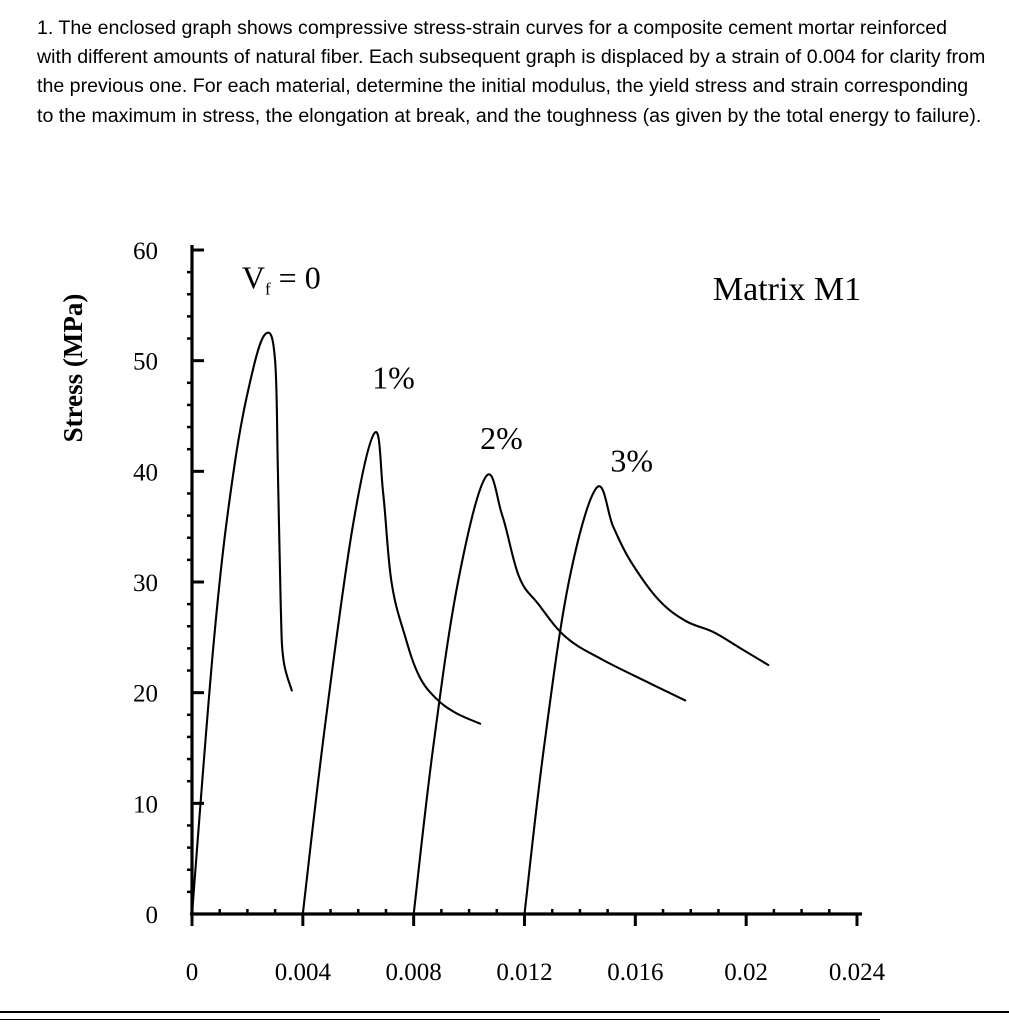 This screenshot has height=1024, width=1009. I want to click on y-tick-label: 30, so click(145, 583).